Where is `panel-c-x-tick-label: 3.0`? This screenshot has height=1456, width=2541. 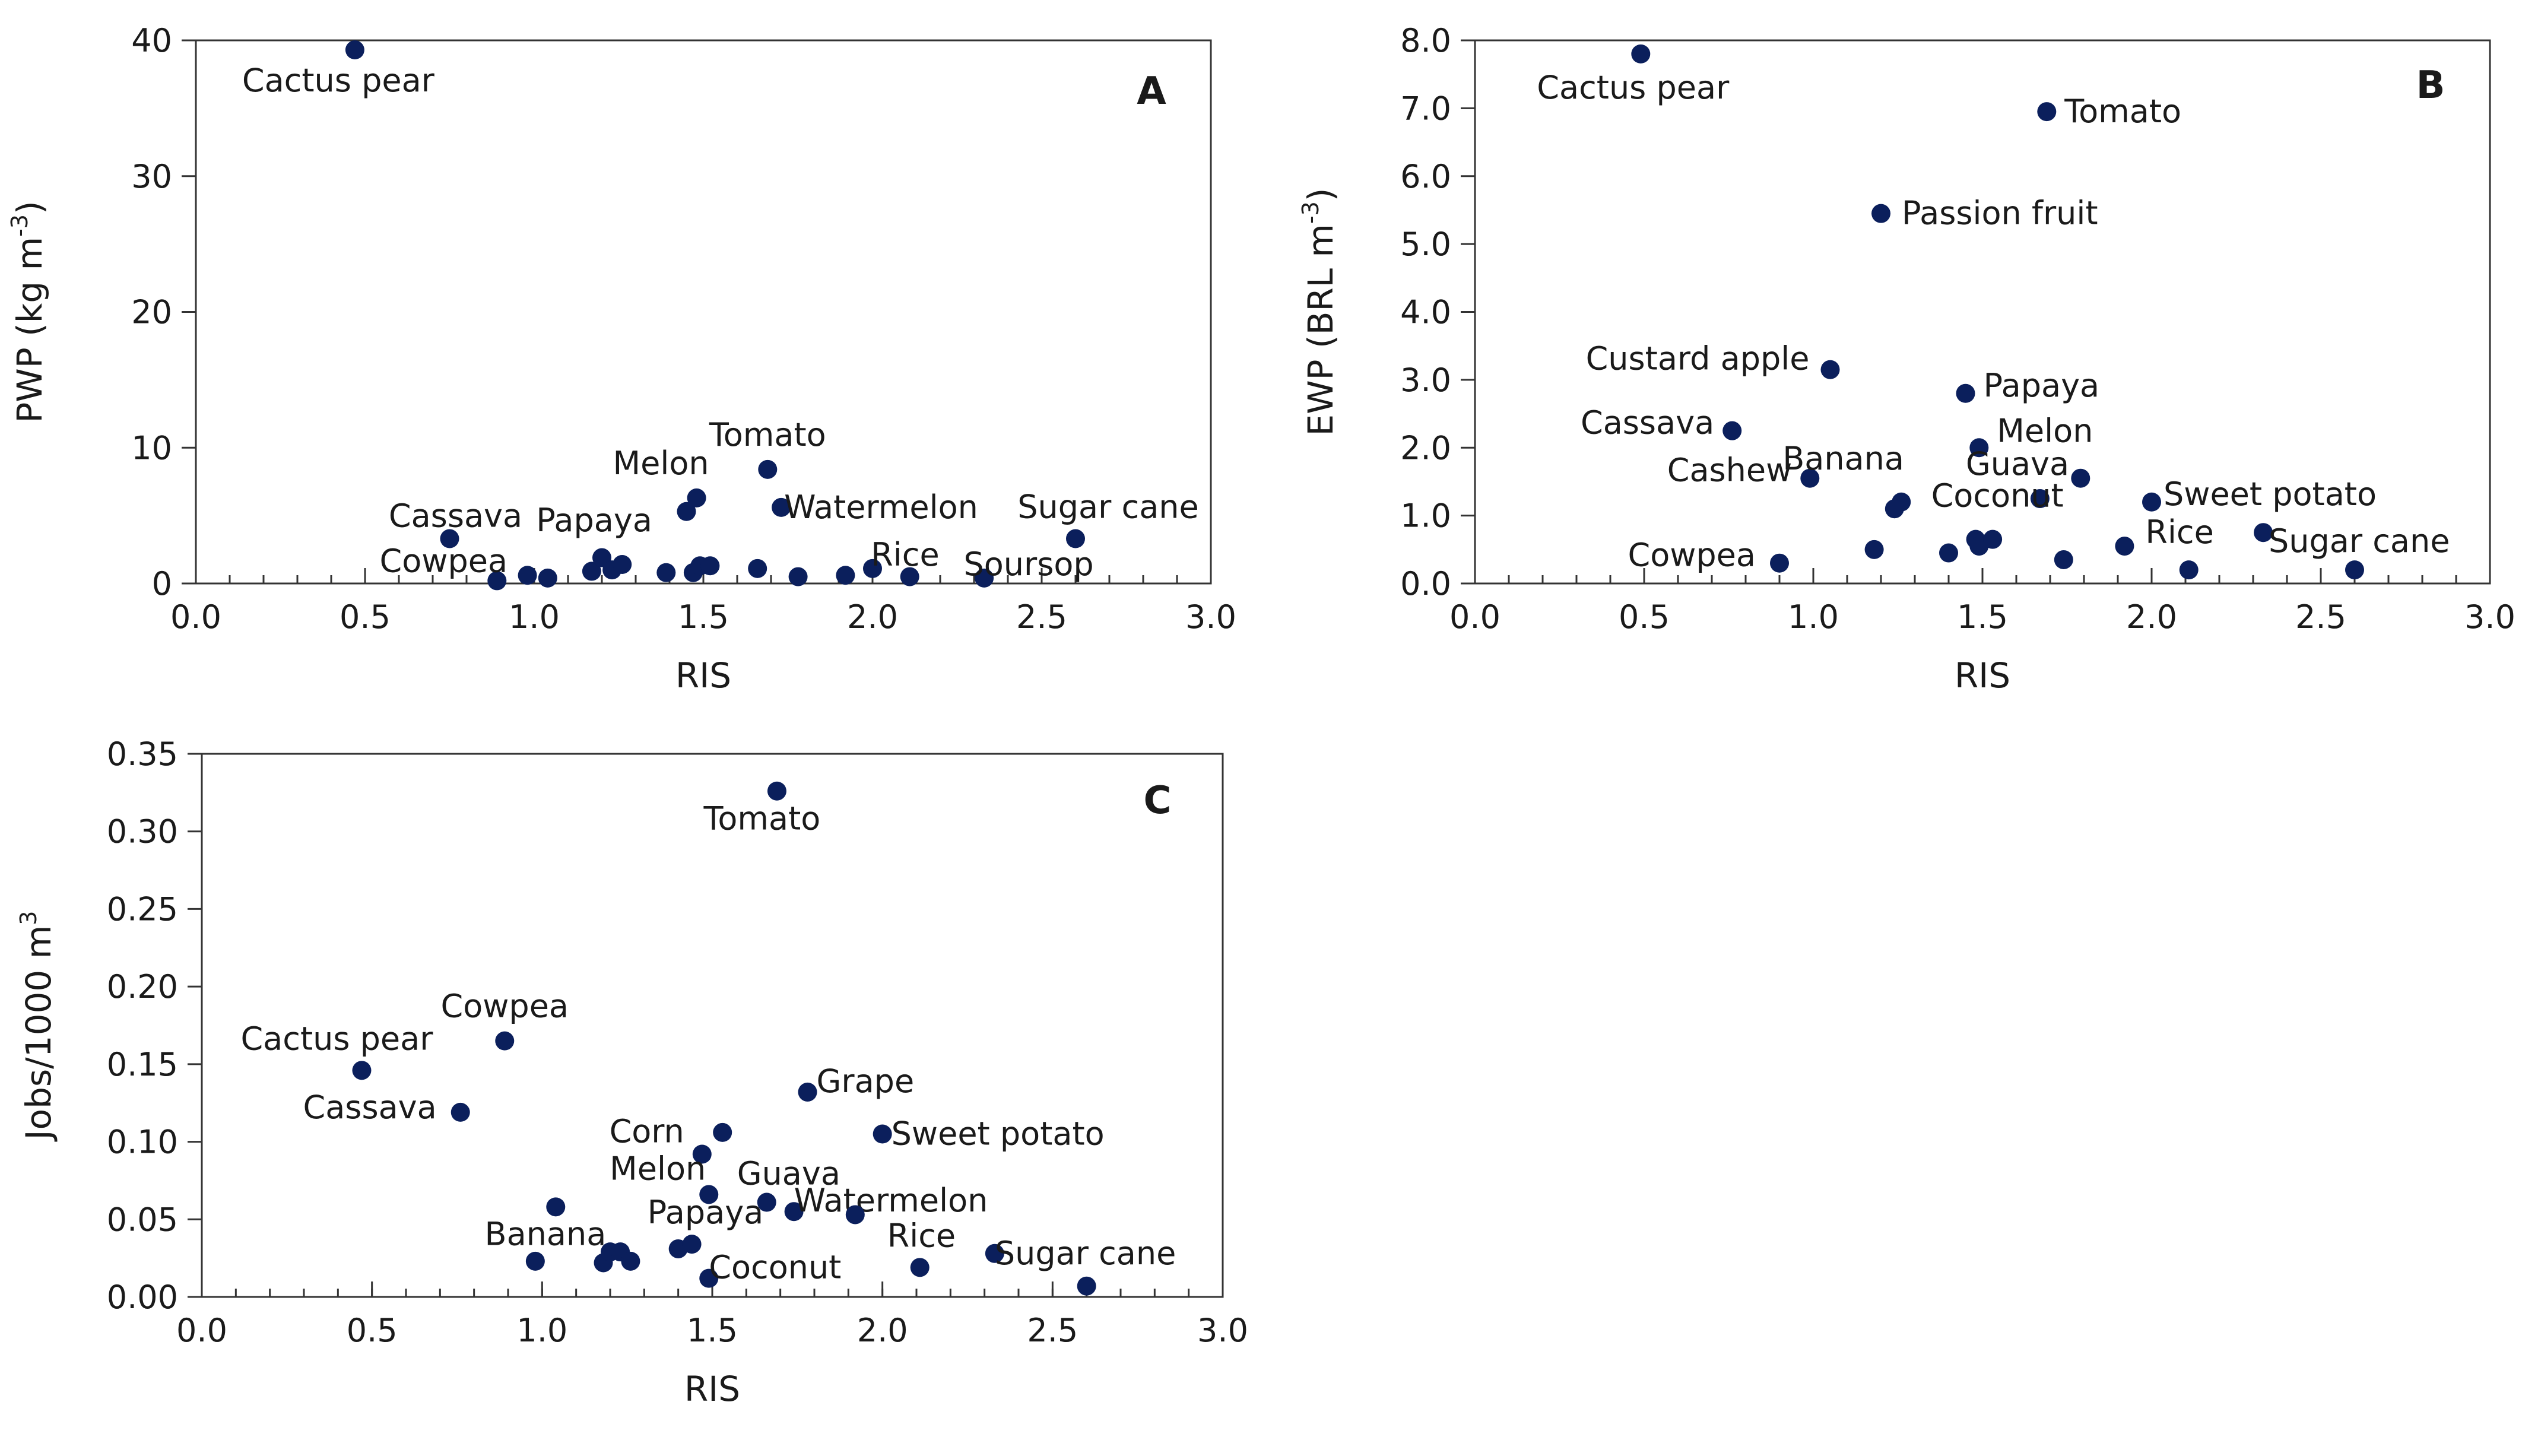
panel-c-x-tick-label: 3.0 is located at coordinates (1222, 1330).